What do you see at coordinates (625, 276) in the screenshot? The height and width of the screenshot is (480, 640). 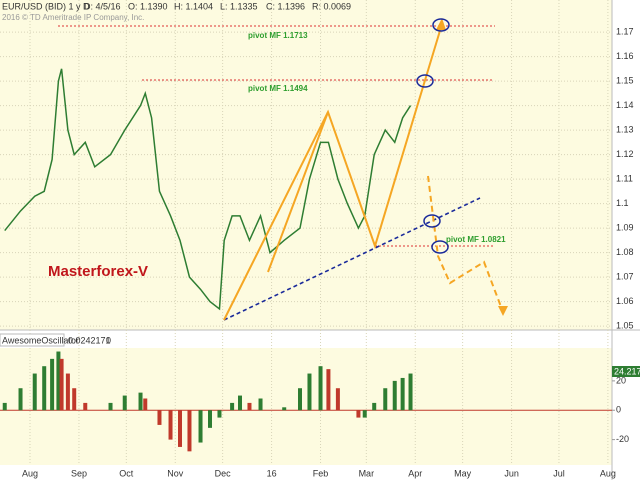 I see `y-tick-label: 1.07` at bounding box center [625, 276].